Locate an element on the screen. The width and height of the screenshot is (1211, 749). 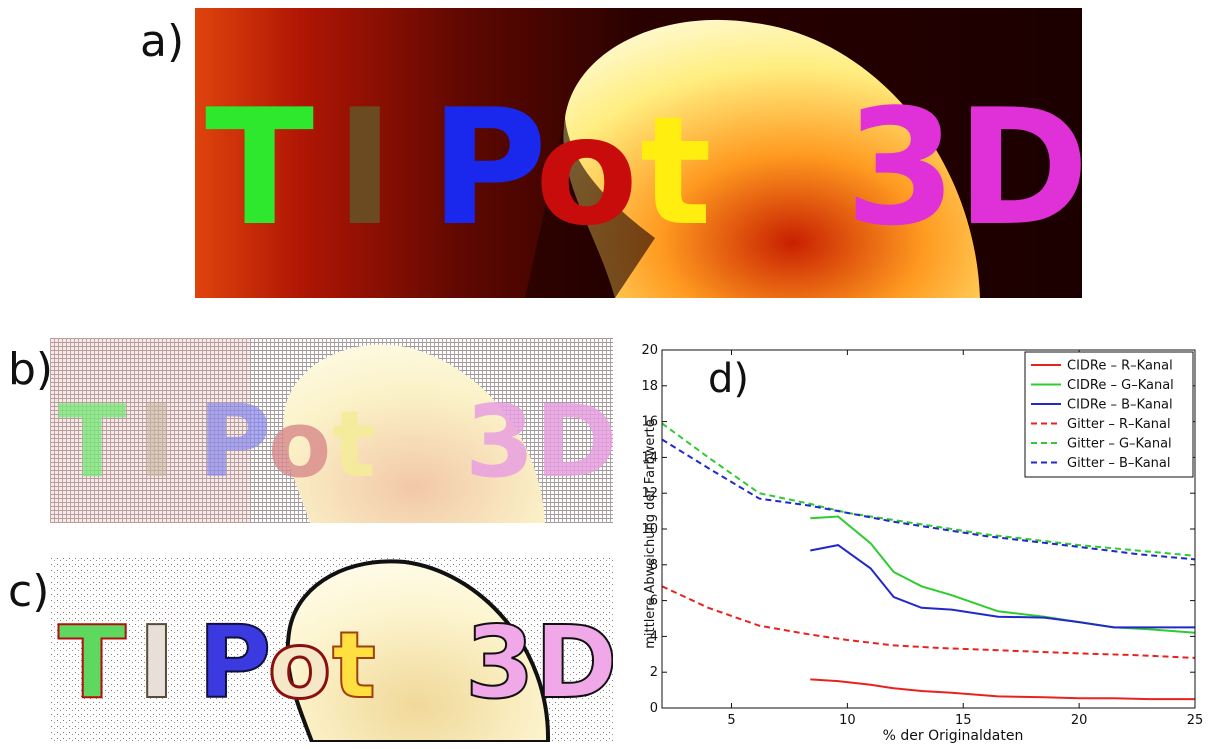
grid-reconstruction-art: T I P o t 3D is located at coordinates (331, 430).